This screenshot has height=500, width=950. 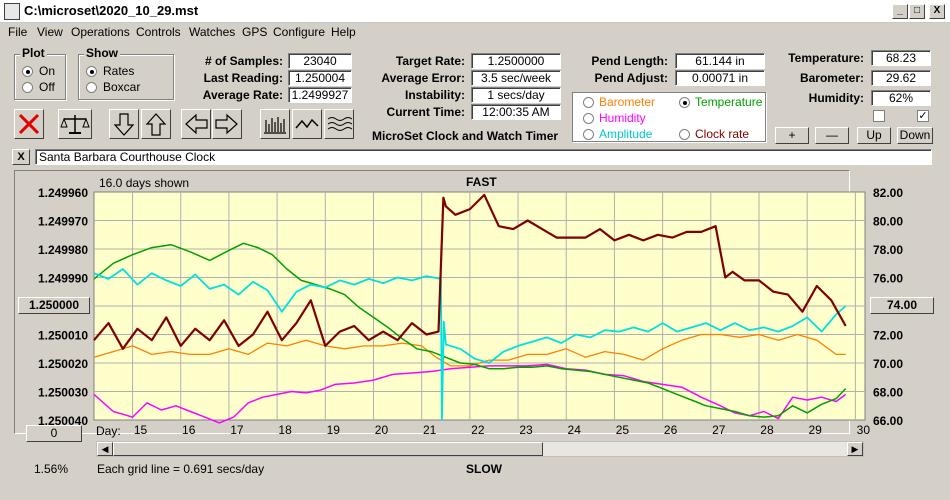 I want to click on day-tick-label: 16, so click(x=189, y=430).